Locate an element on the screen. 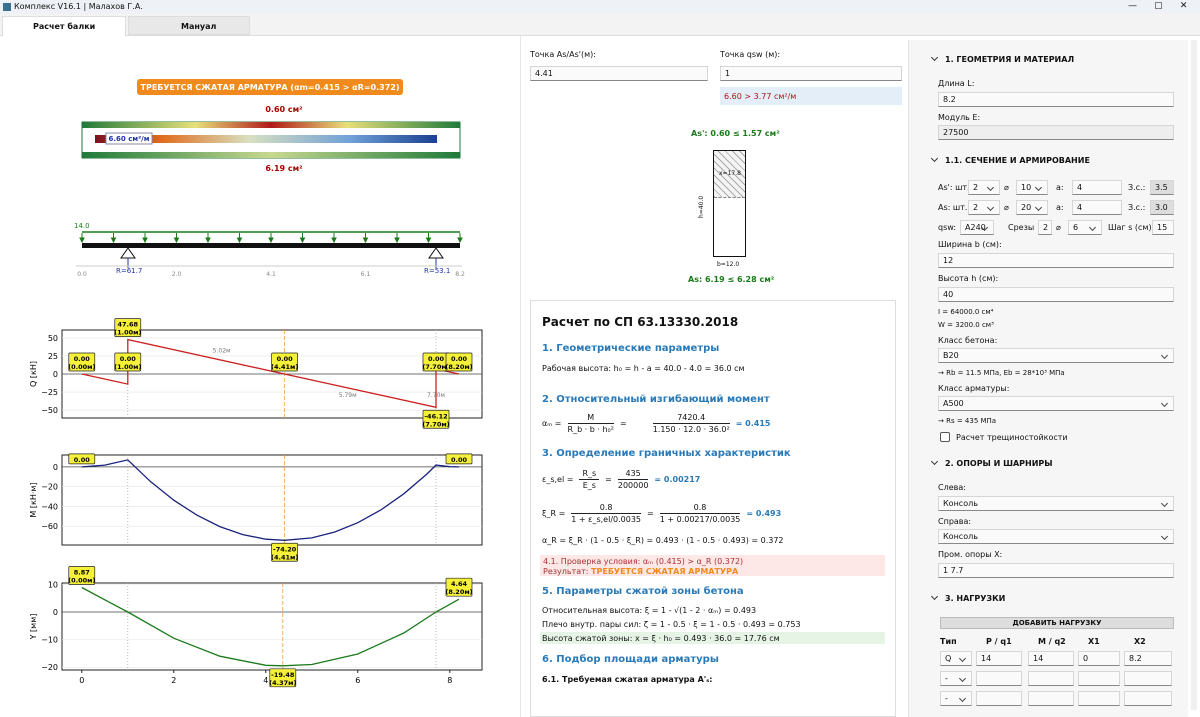 This screenshot has height=717, width=1200. section-header: 3. НАГРУЗКИ is located at coordinates (967, 598).